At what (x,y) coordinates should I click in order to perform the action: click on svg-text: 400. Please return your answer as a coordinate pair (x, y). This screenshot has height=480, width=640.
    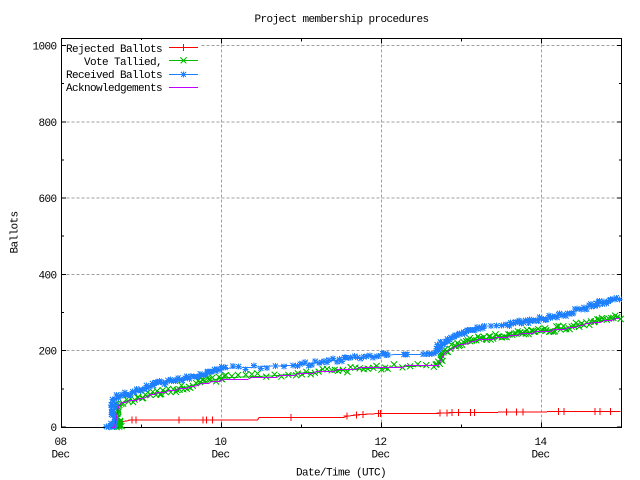
    Looking at the image, I should click on (47, 276).